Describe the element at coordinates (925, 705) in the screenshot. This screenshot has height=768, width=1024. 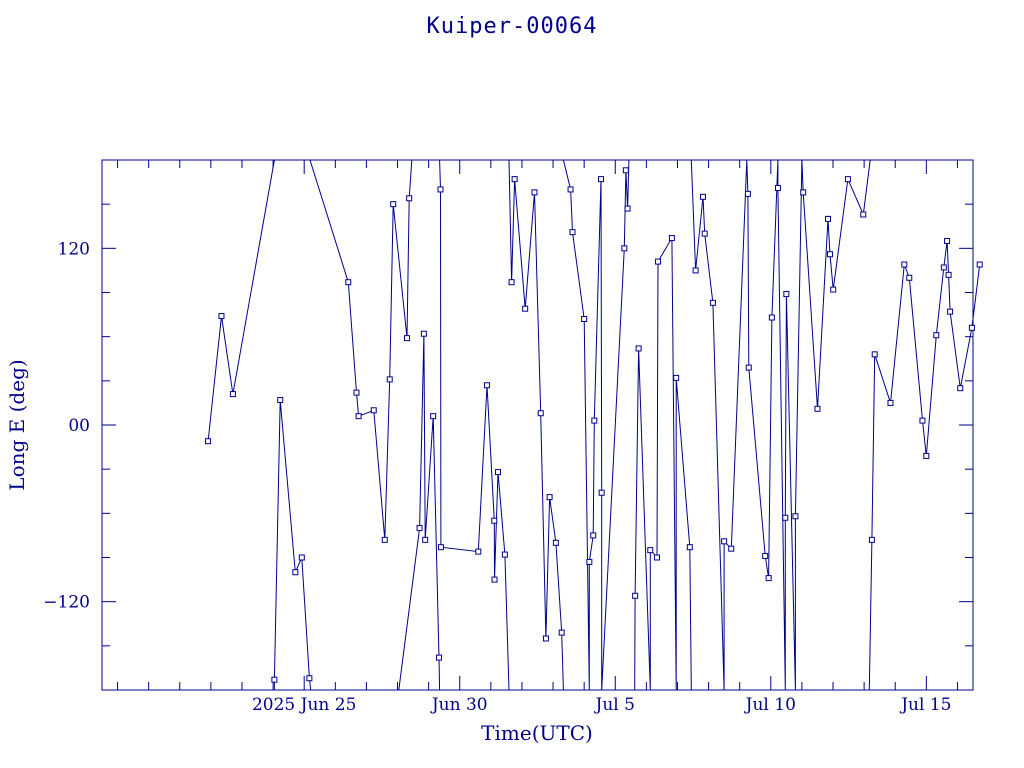
I see `x-tick-label: Jul 15` at that location.